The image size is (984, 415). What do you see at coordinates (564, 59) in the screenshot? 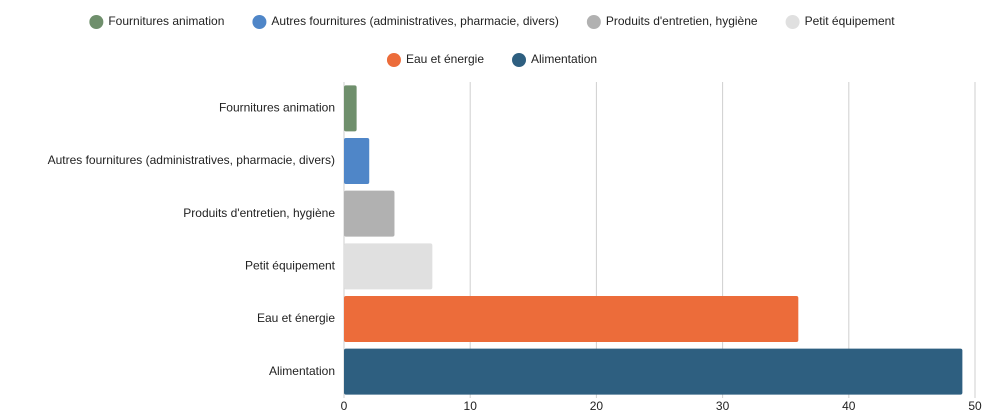
I see `legend-label: Alimentation` at bounding box center [564, 59].